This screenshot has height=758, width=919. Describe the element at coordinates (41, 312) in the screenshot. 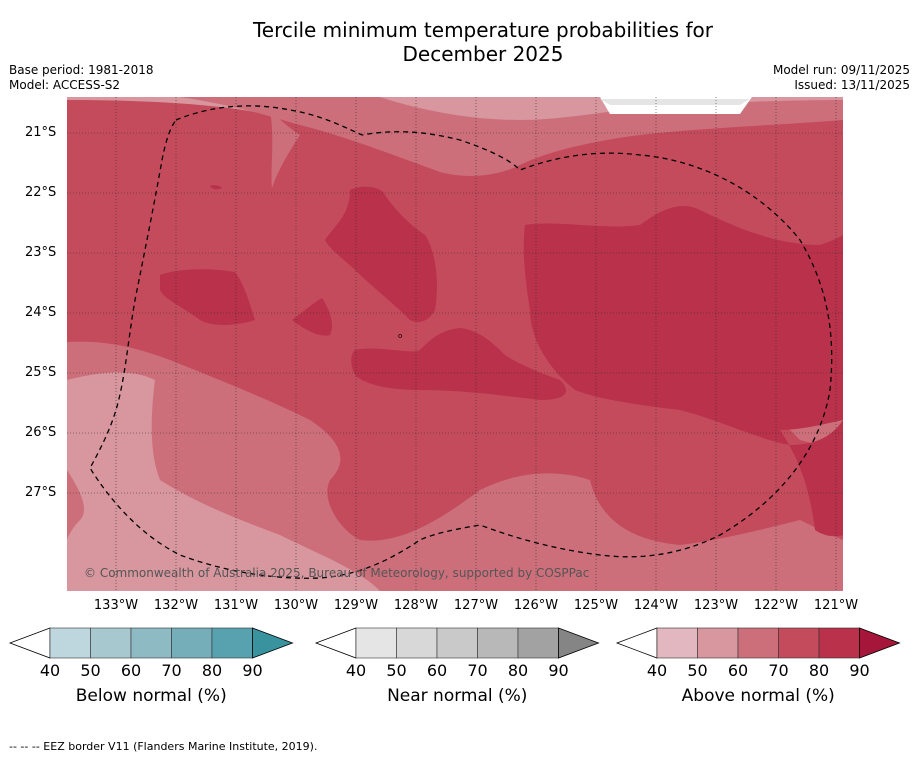

I see `lat-label: 24°S` at that location.